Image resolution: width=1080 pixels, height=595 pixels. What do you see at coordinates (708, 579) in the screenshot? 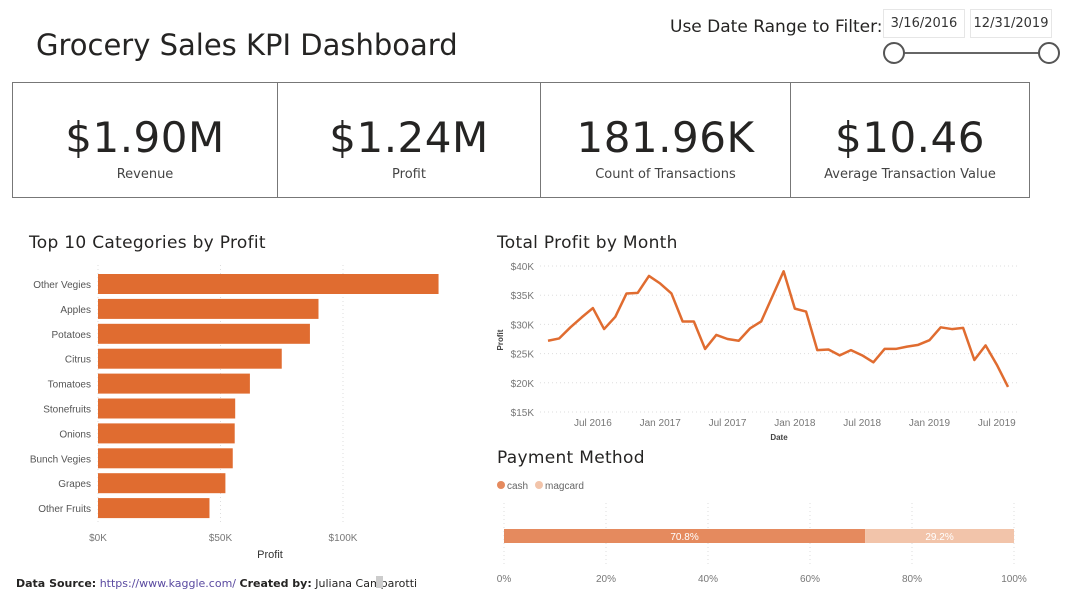
I see `x-tick-label: 40%` at bounding box center [708, 579].